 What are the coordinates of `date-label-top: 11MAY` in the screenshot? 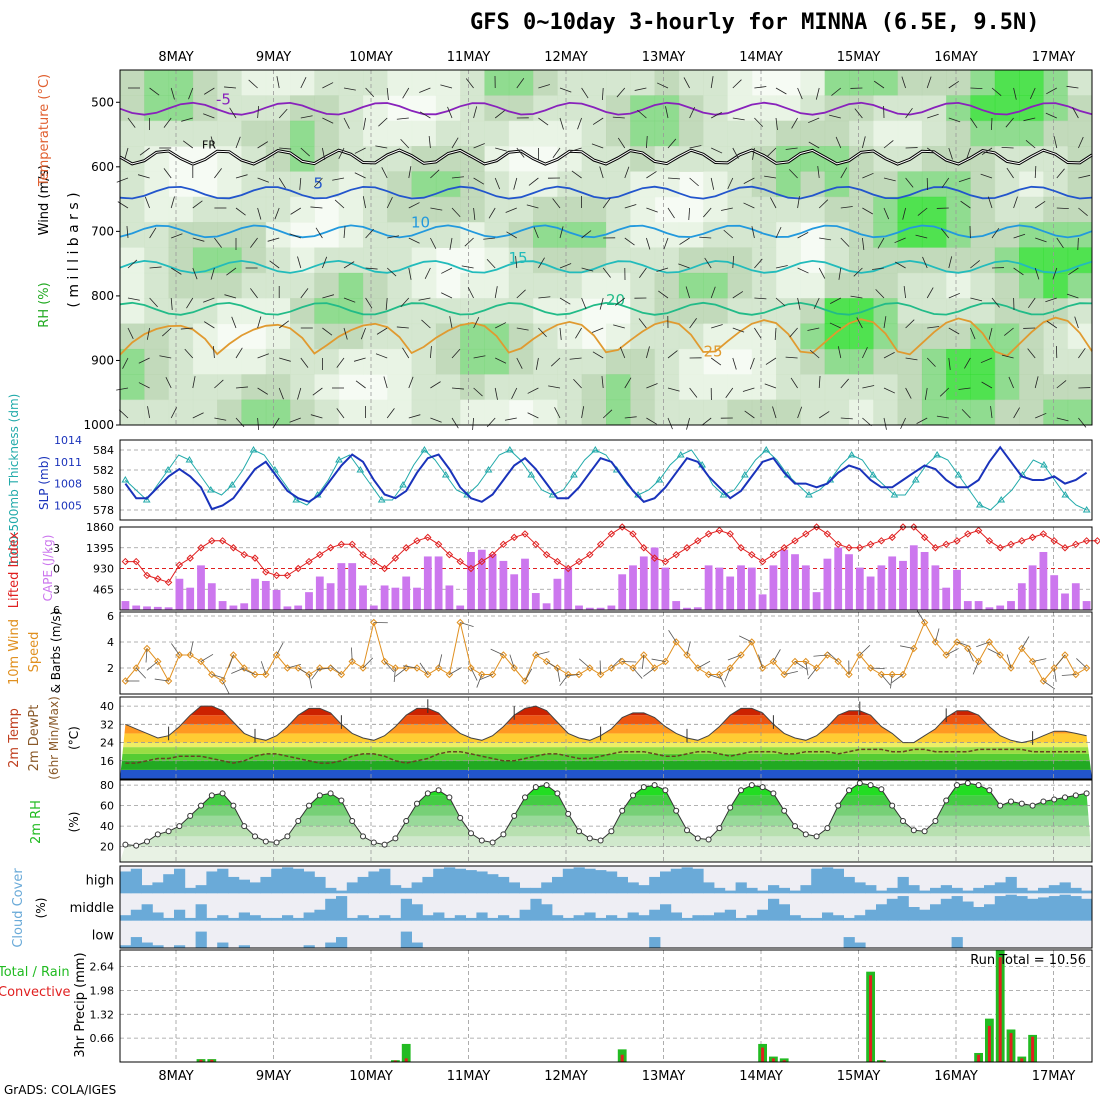 It's located at (469, 57).